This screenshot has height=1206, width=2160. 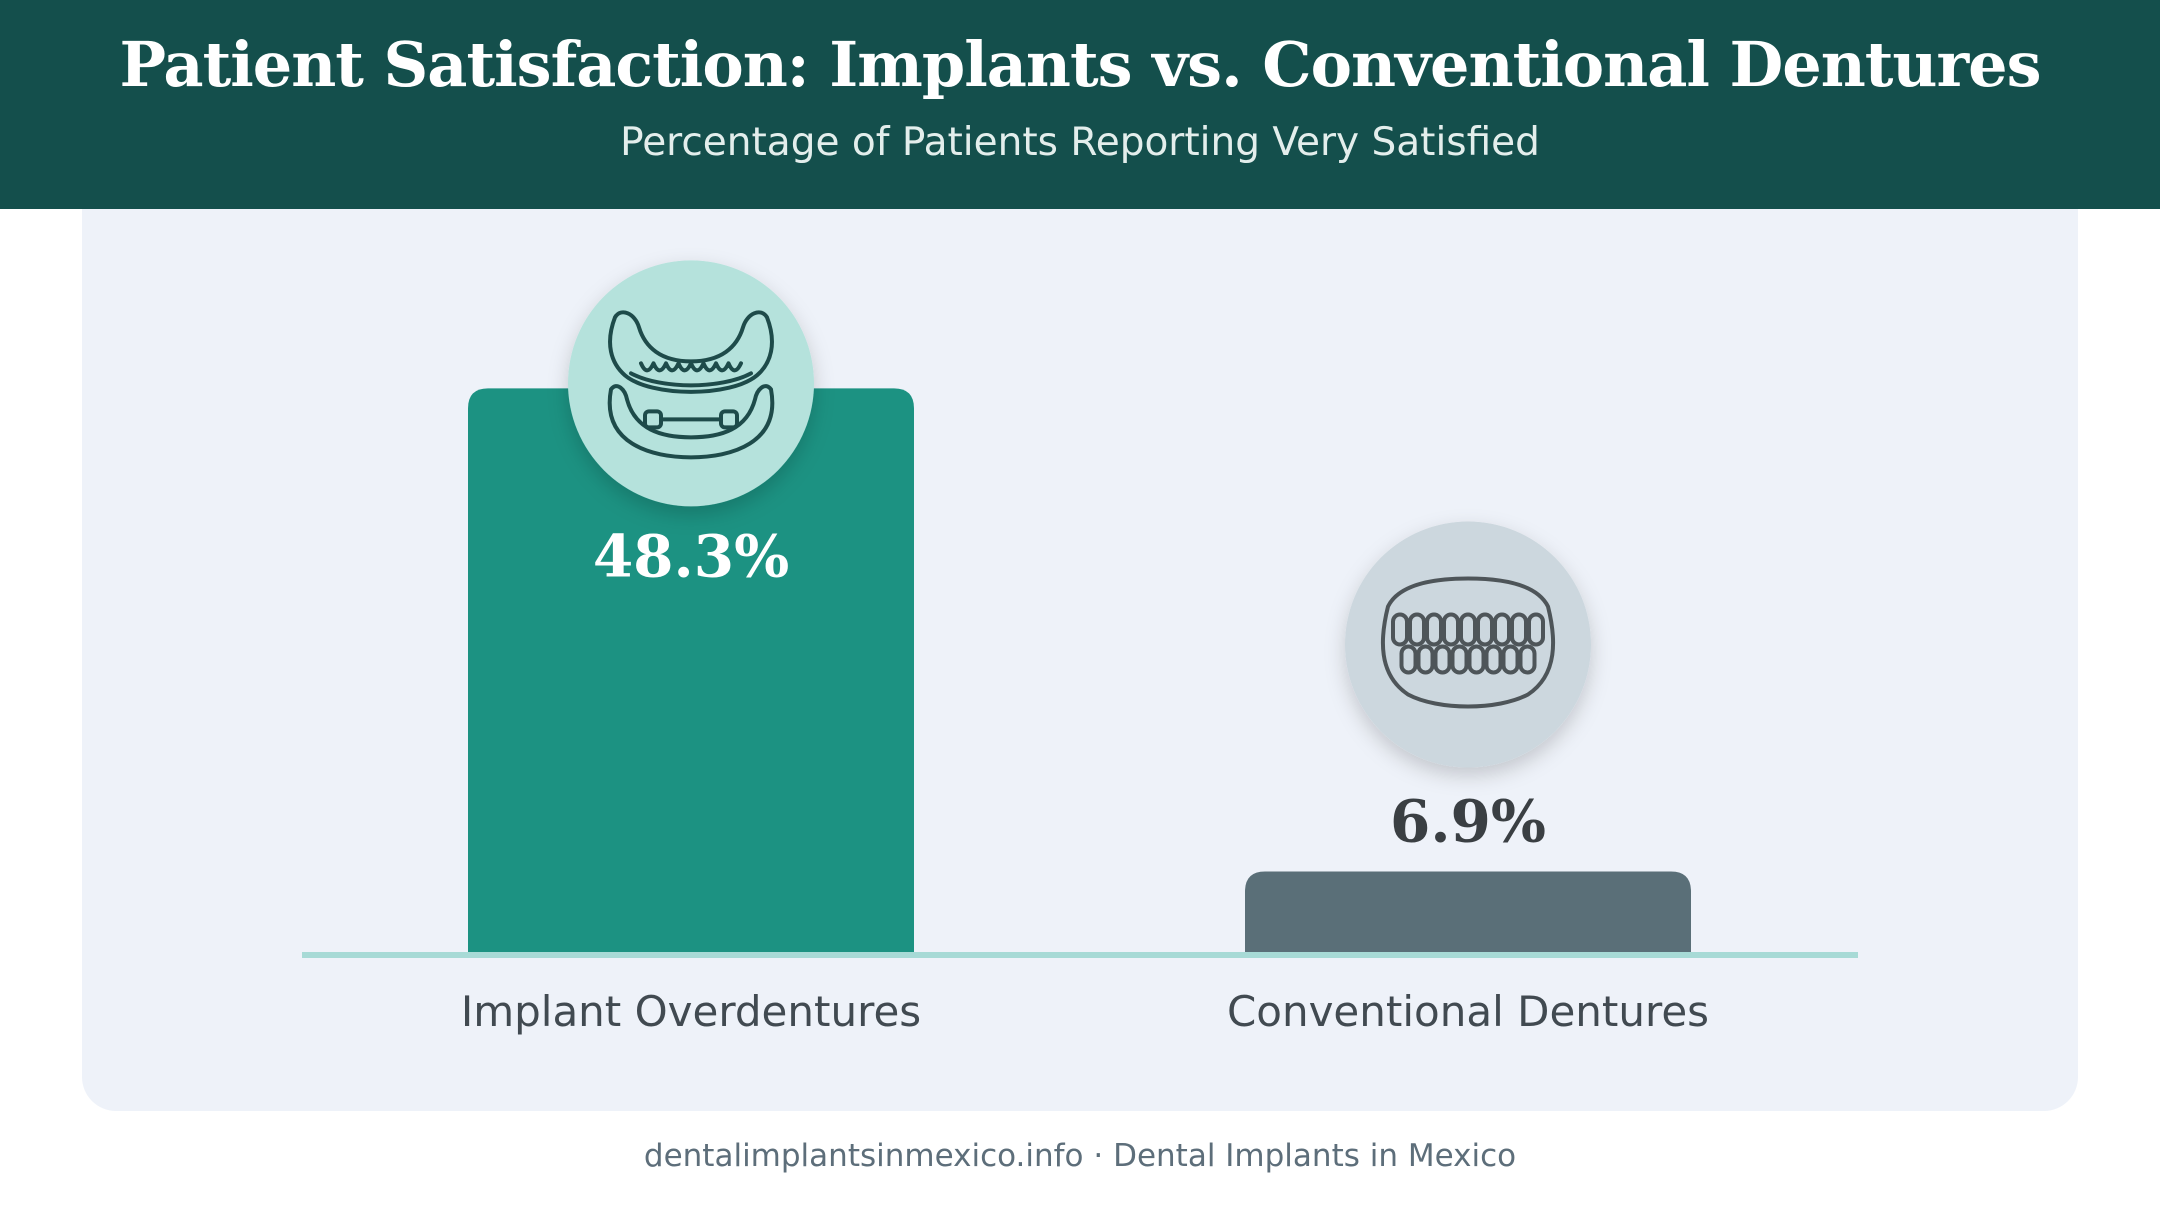 I want to click on value-label-0: 48.3%, so click(x=691, y=556).